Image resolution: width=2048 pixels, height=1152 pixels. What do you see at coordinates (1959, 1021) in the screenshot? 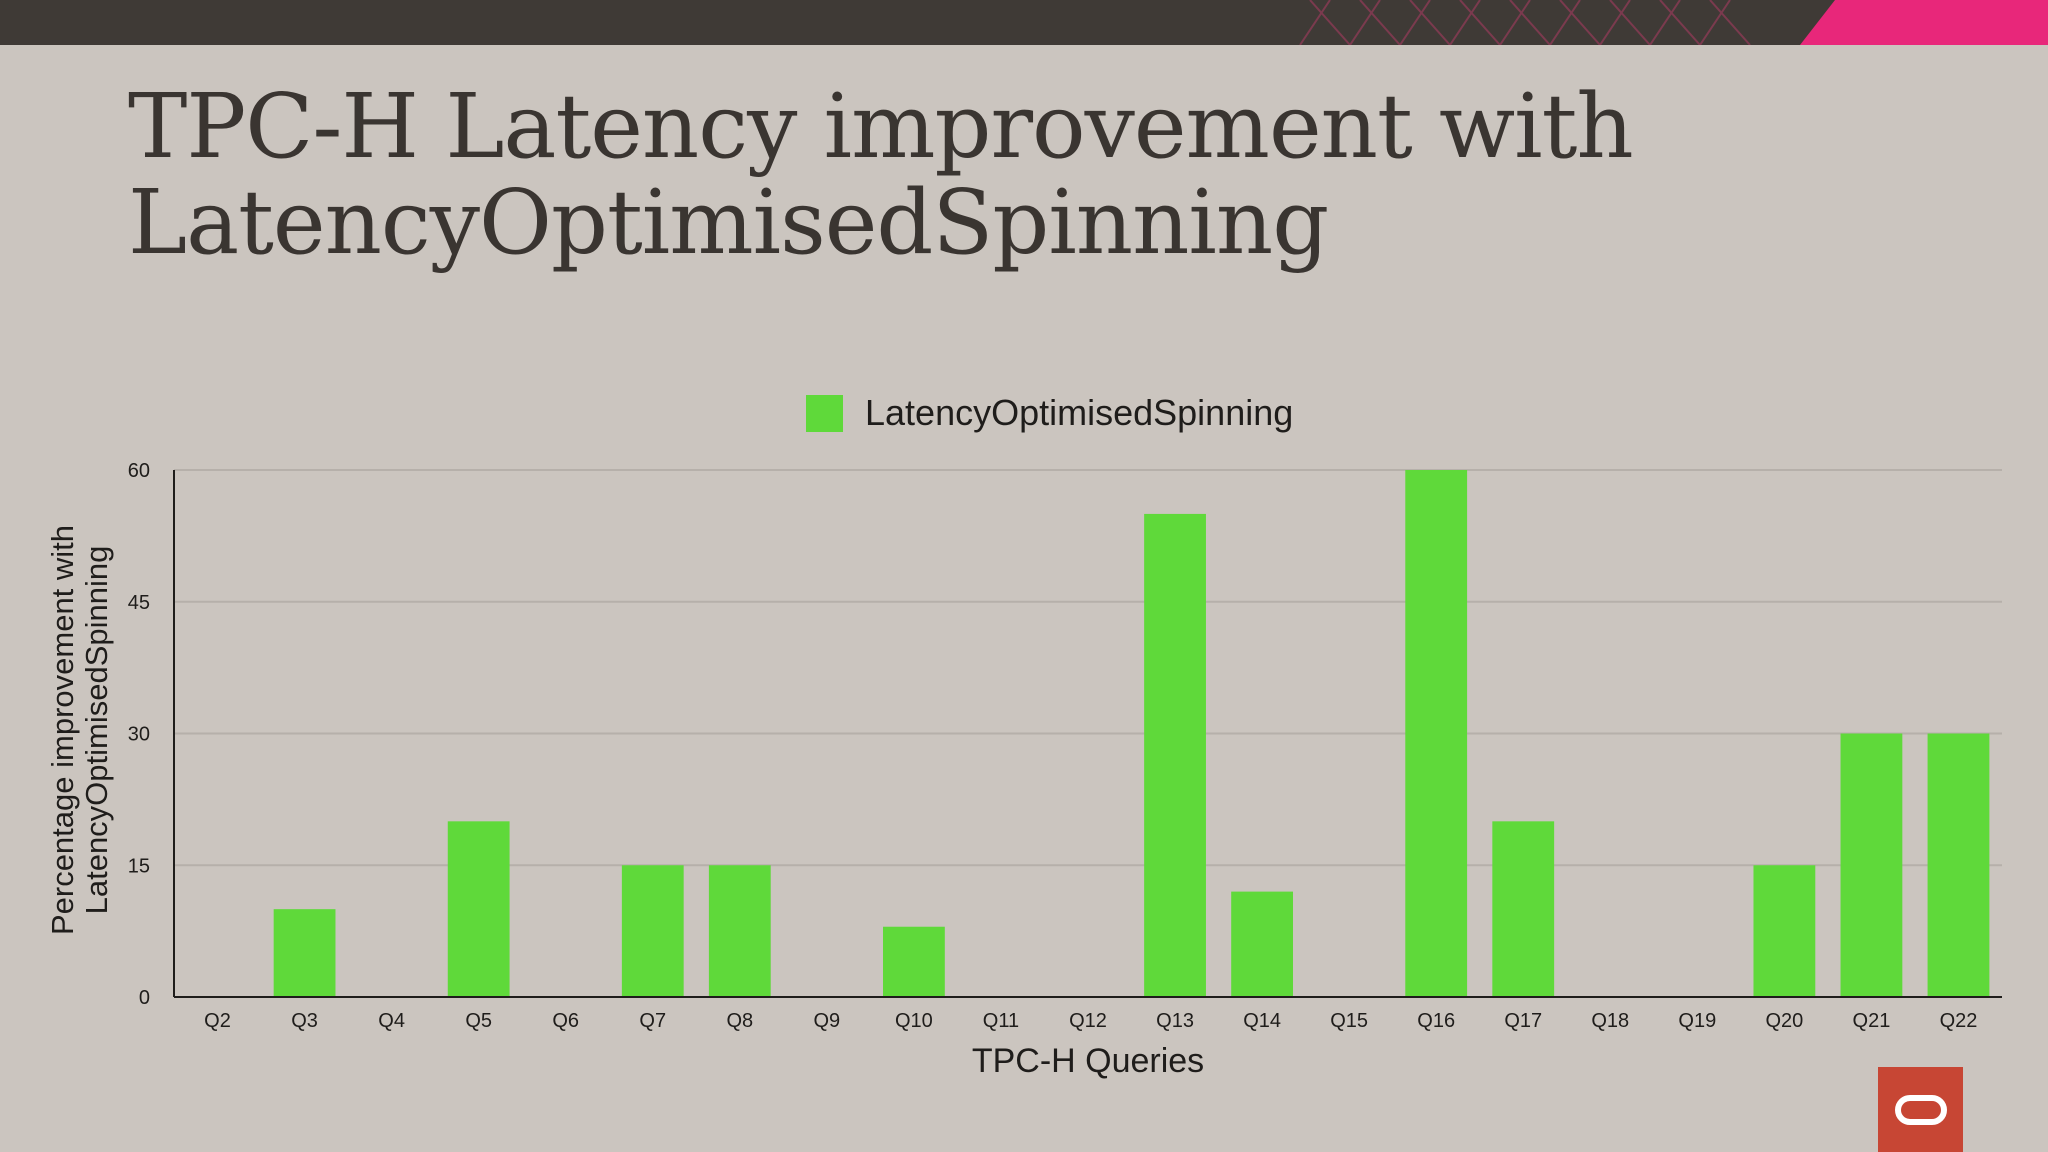
I see `x-tick-label: Q22` at bounding box center [1959, 1021].